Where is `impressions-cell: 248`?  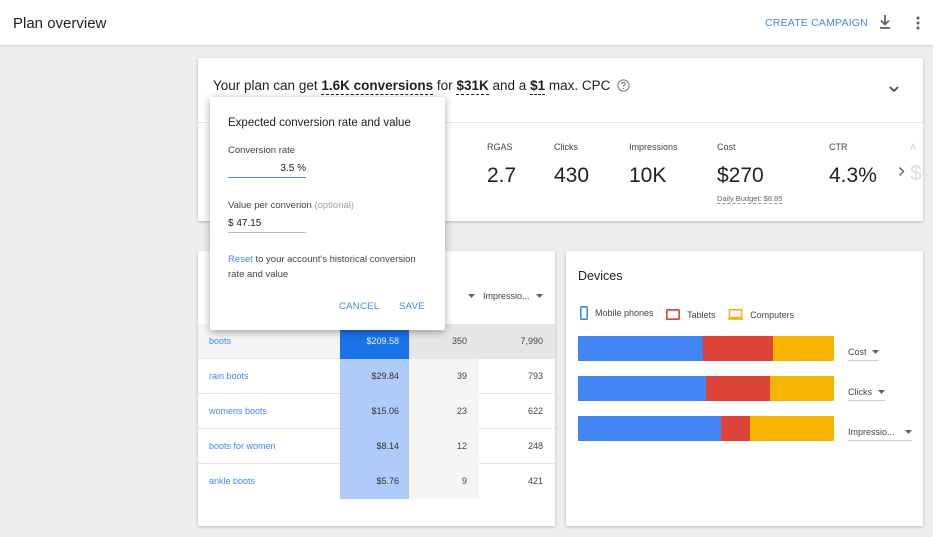 impressions-cell: 248 is located at coordinates (535, 446).